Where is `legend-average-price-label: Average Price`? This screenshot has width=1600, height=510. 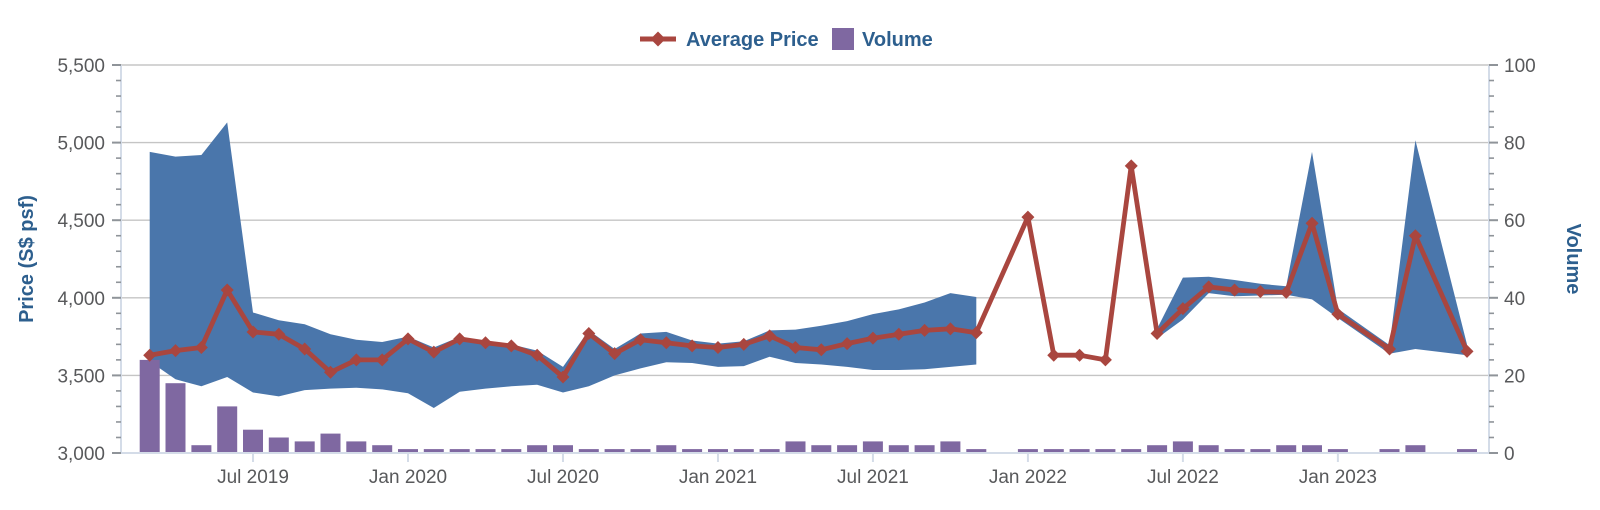 legend-average-price-label: Average Price is located at coordinates (752, 40).